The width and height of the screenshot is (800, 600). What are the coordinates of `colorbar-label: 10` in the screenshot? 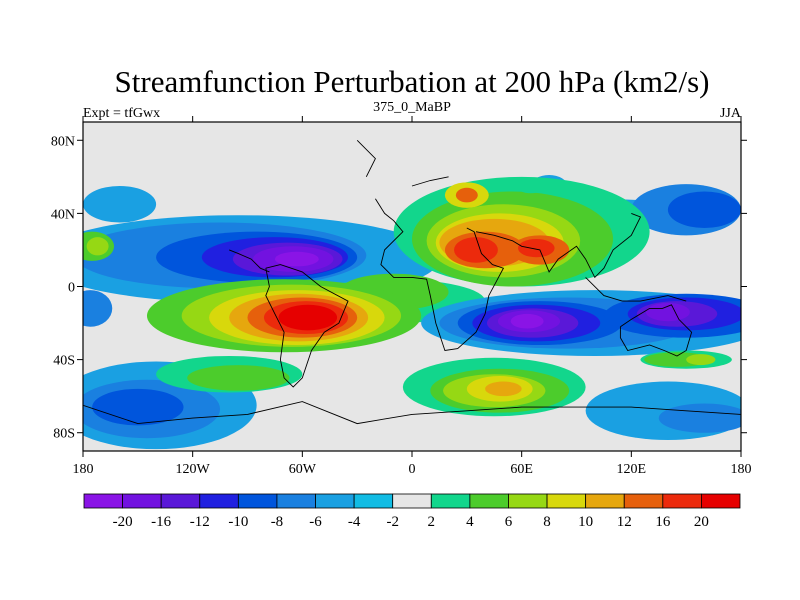 It's located at (585, 522).